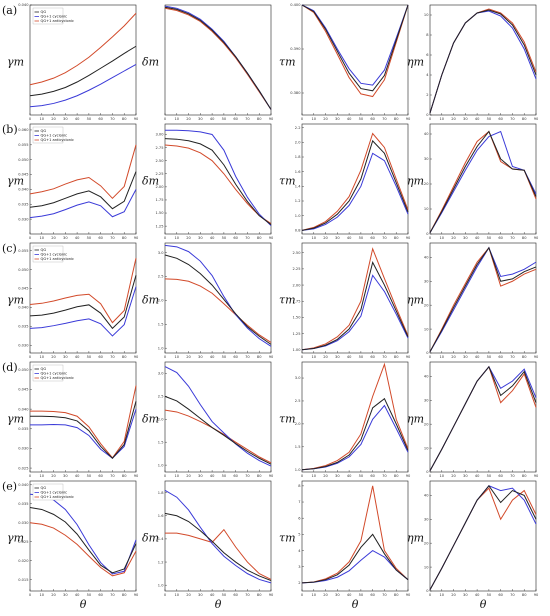 The width and height of the screenshot is (550, 616). Describe the element at coordinates (299, 535) in the screenshot. I see `panel-e-3-ytick-5: 5` at that location.